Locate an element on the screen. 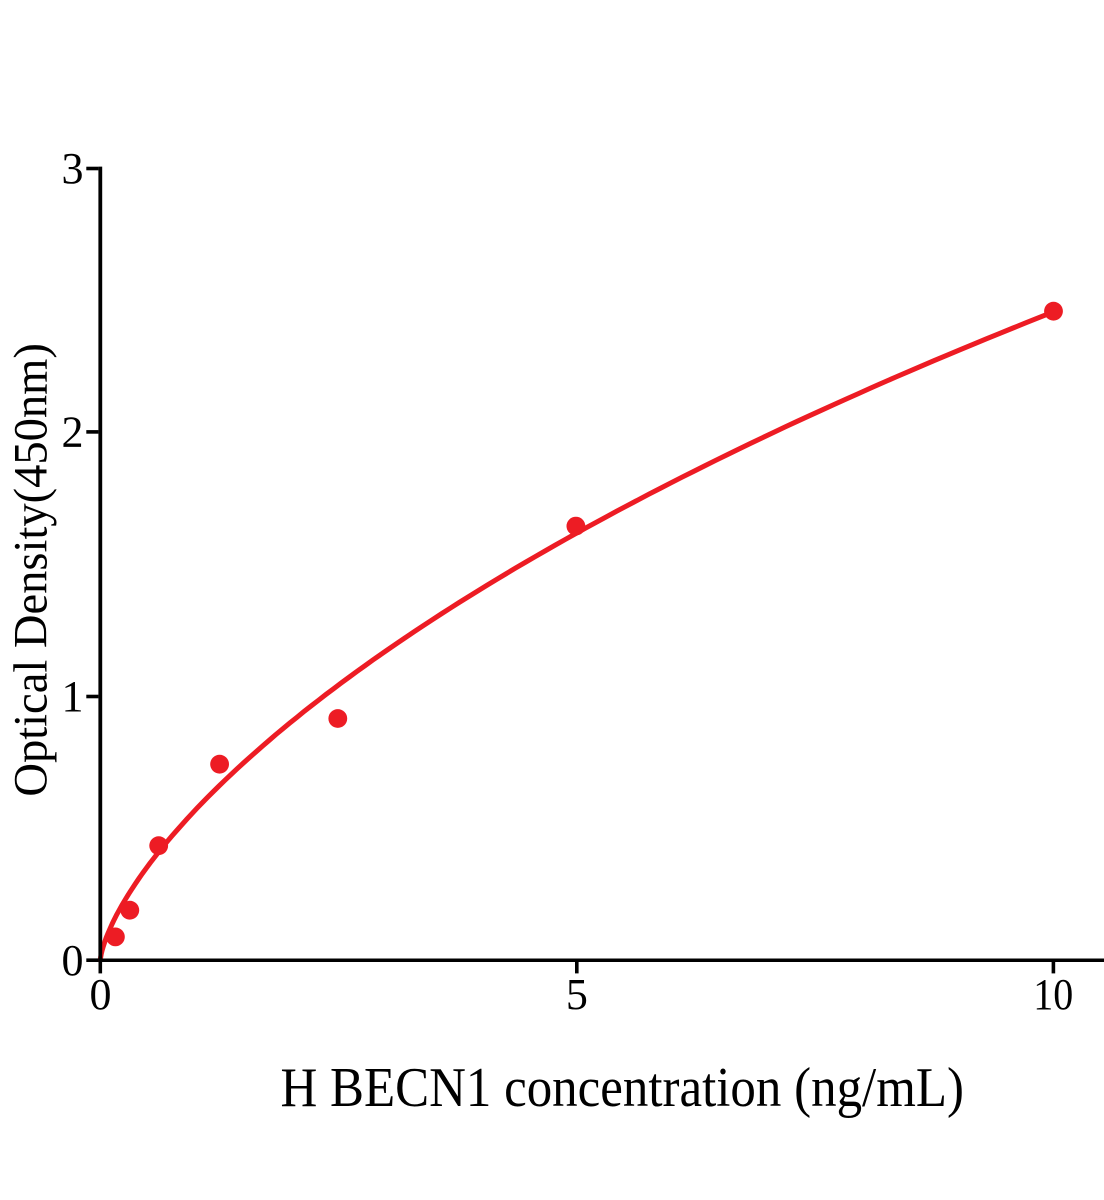  svg-text: 2 is located at coordinates (73, 431).